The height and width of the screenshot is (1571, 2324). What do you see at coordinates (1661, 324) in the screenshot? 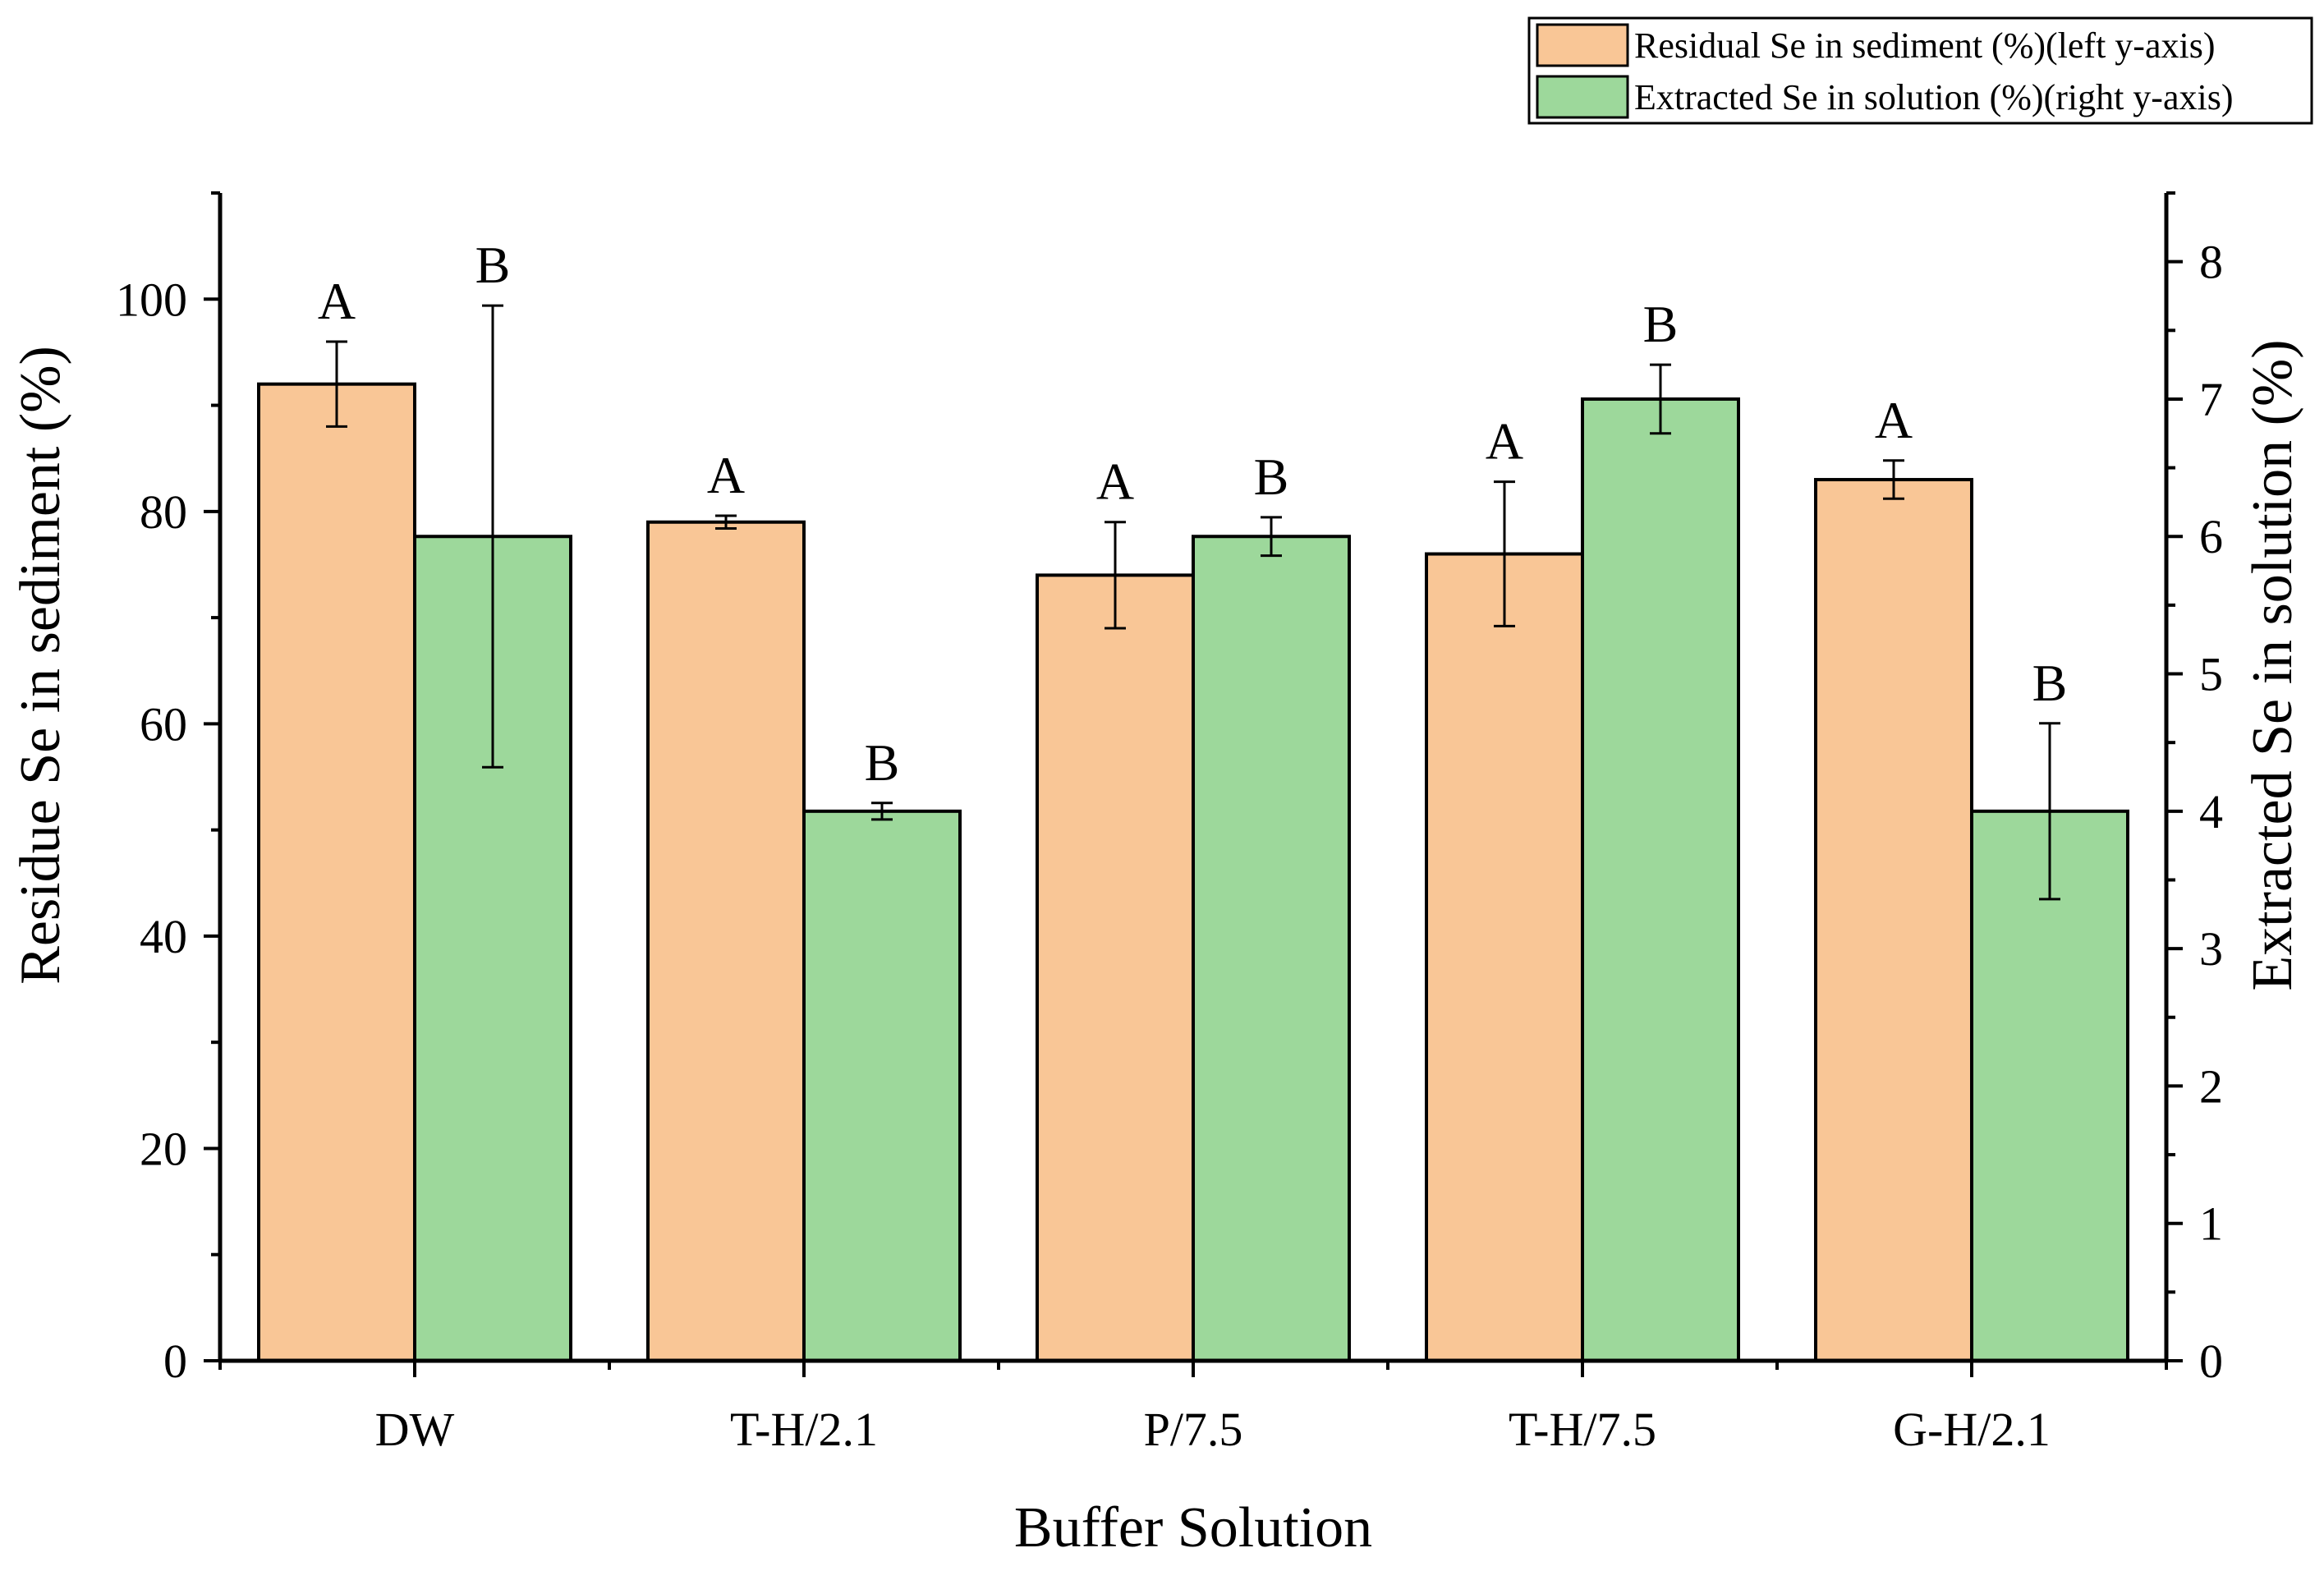
I see `significance-label-extracted-T-H/7.5: B` at bounding box center [1661, 324].